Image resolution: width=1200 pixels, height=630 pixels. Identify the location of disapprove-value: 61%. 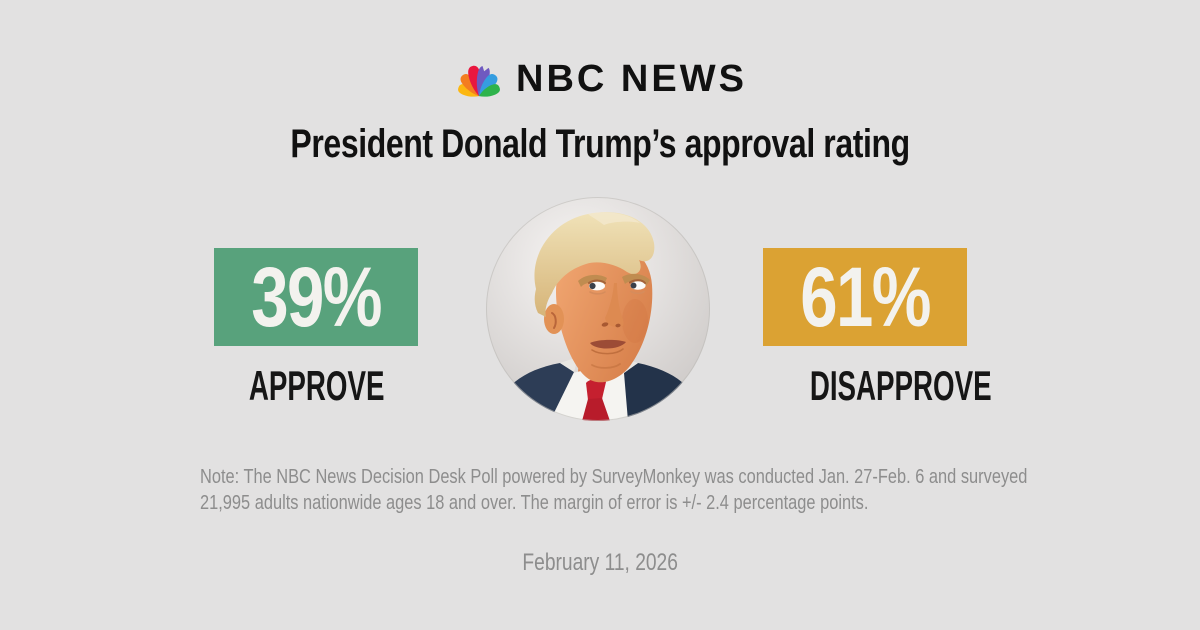
(865, 297).